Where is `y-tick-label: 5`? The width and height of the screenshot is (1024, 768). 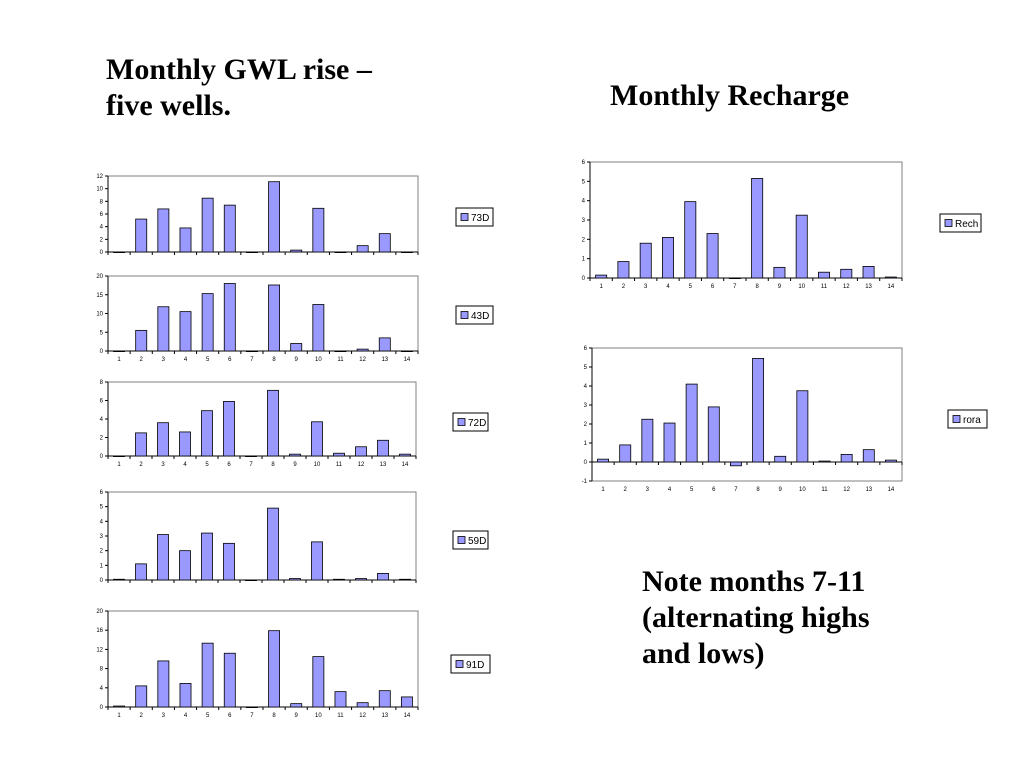 y-tick-label: 5 is located at coordinates (102, 333).